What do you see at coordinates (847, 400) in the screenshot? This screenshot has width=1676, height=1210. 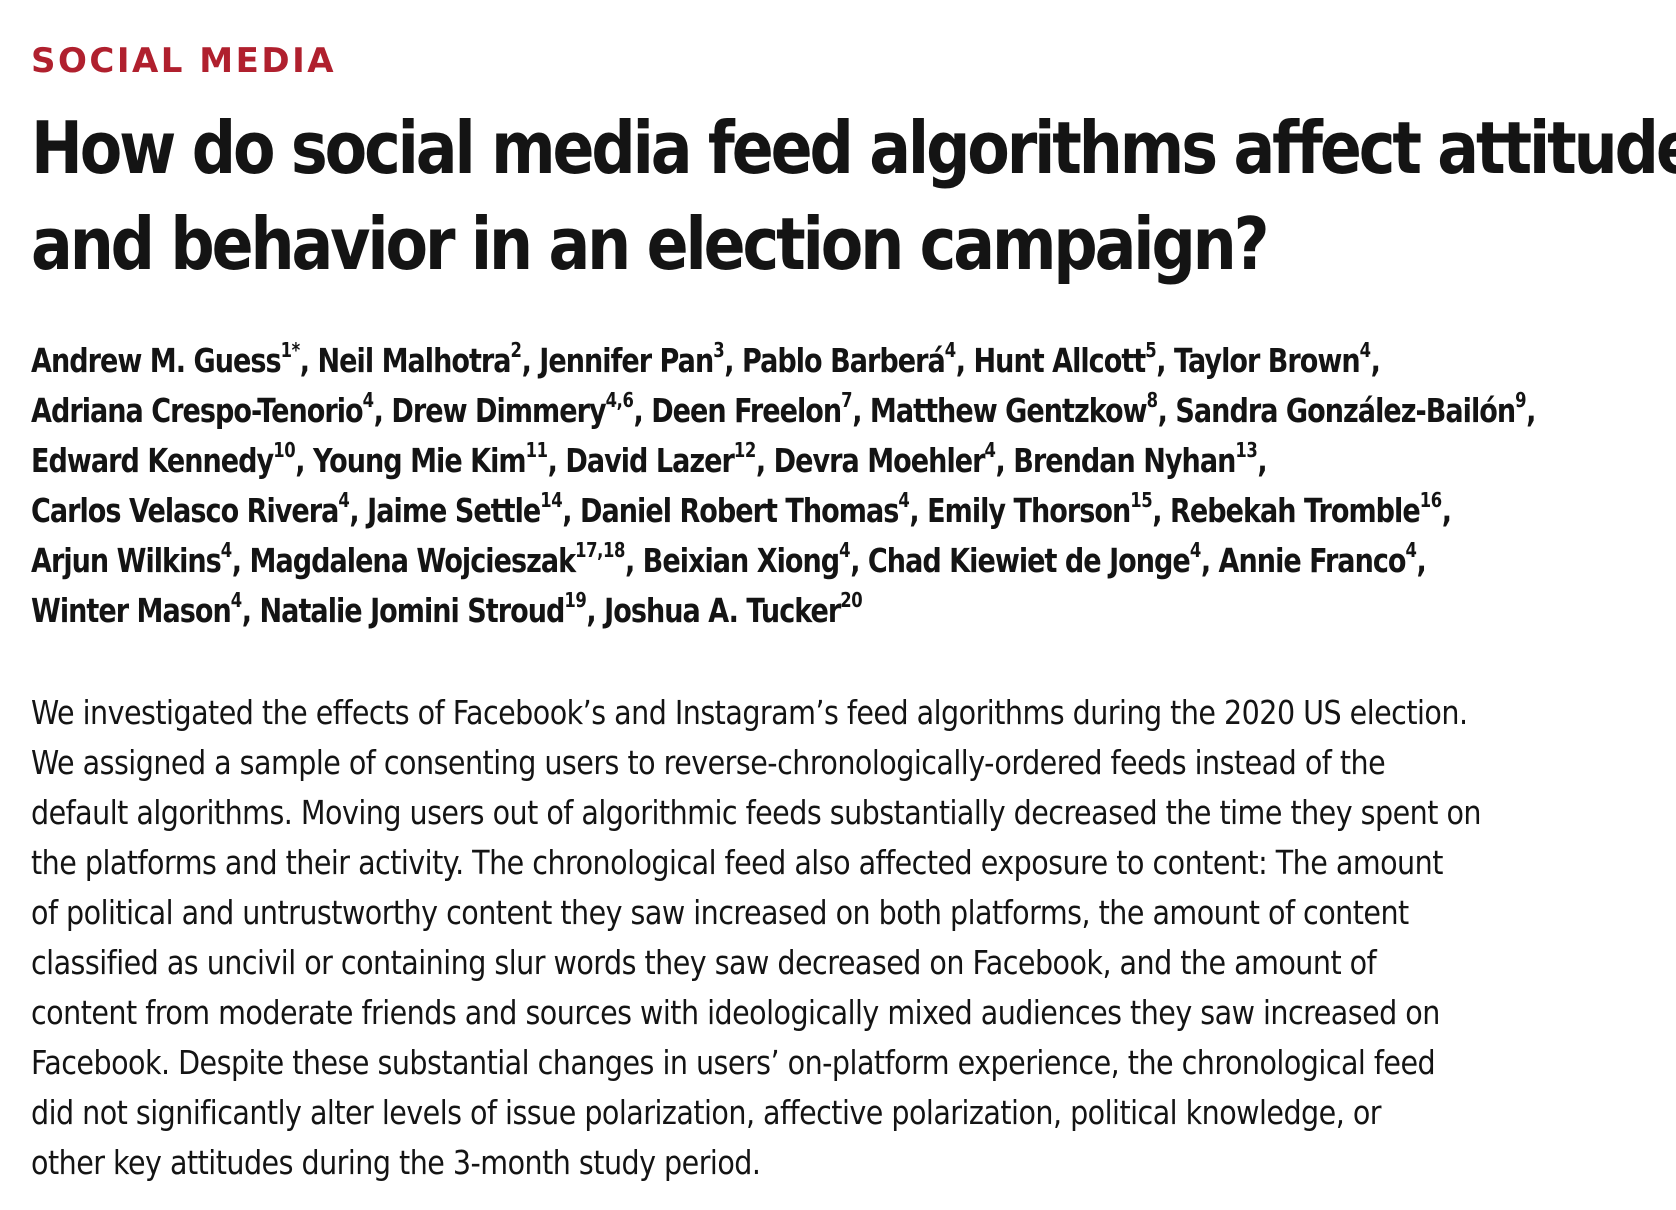 I see `affiliation-number: 7` at bounding box center [847, 400].